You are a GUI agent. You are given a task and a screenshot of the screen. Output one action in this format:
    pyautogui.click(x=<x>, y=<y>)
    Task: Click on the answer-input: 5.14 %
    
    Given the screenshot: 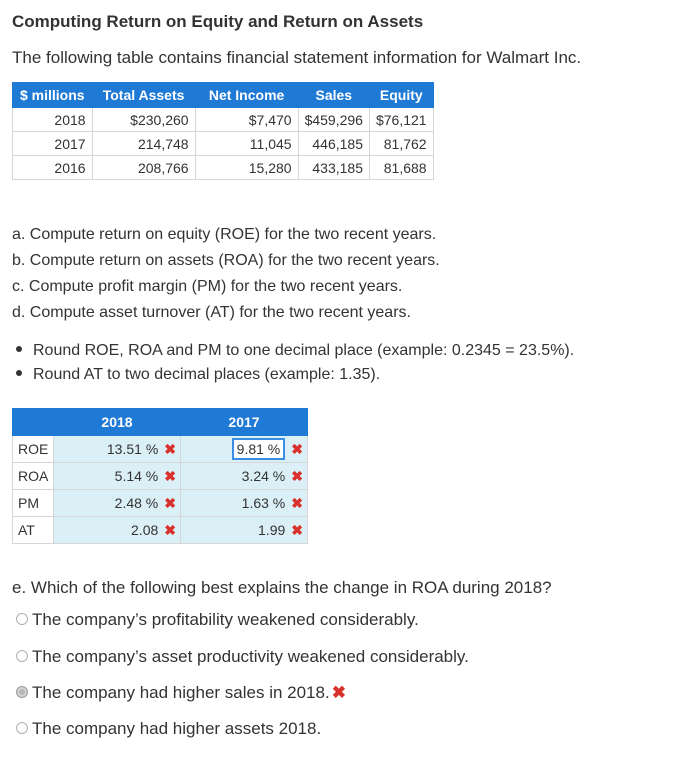 What is the action you would take?
    pyautogui.click(x=136, y=475)
    